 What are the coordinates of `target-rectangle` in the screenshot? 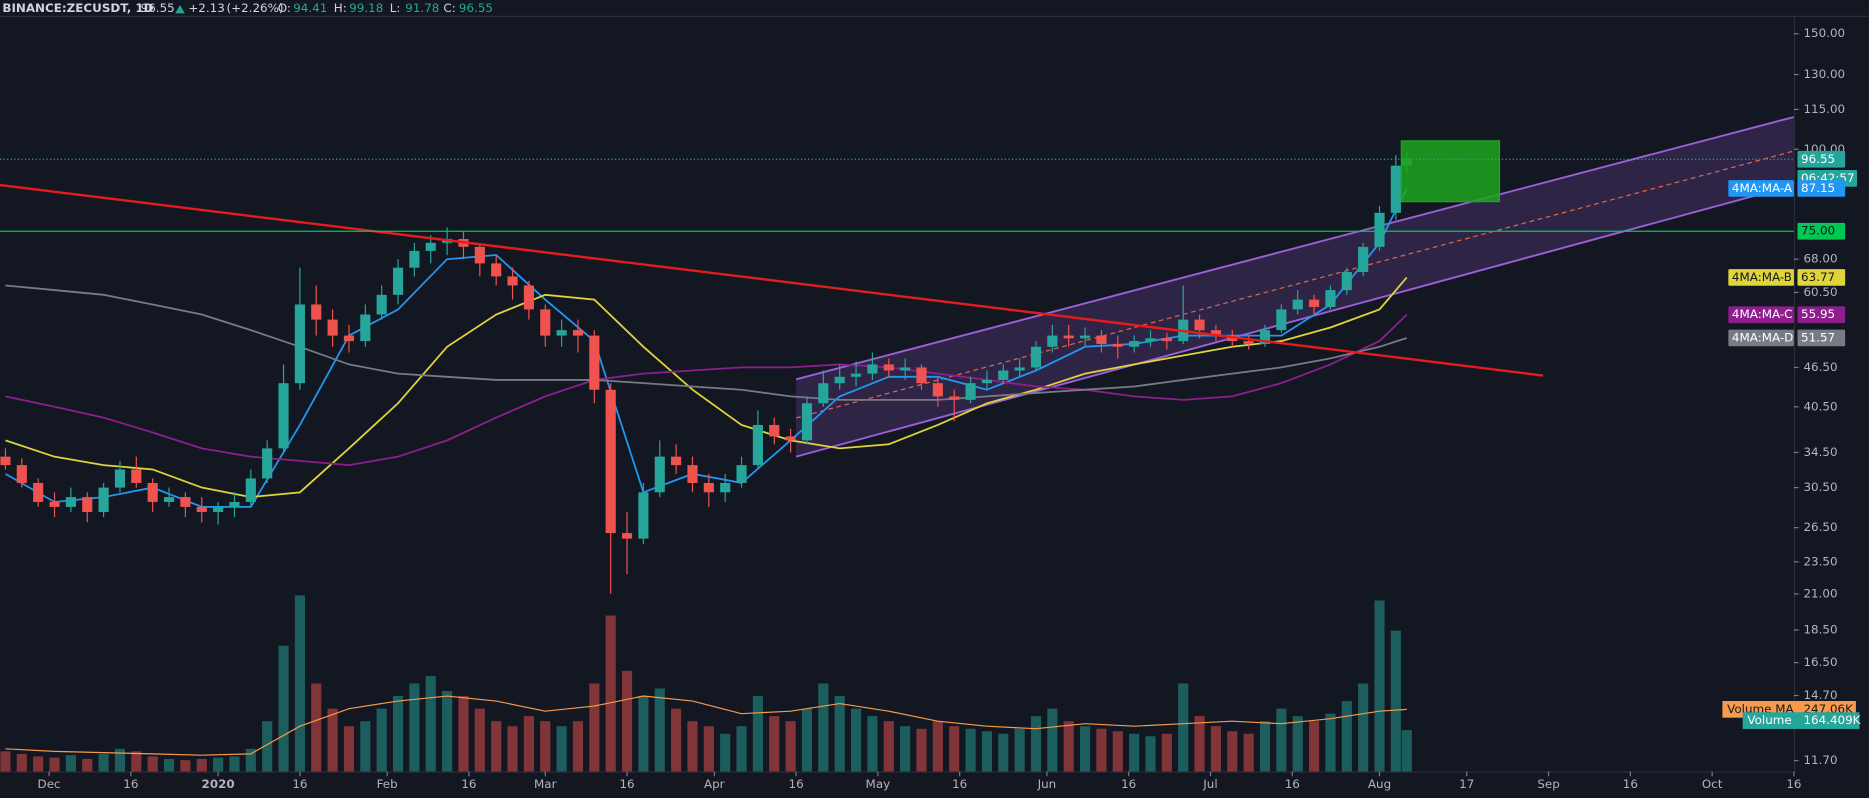 It's located at (1450, 171).